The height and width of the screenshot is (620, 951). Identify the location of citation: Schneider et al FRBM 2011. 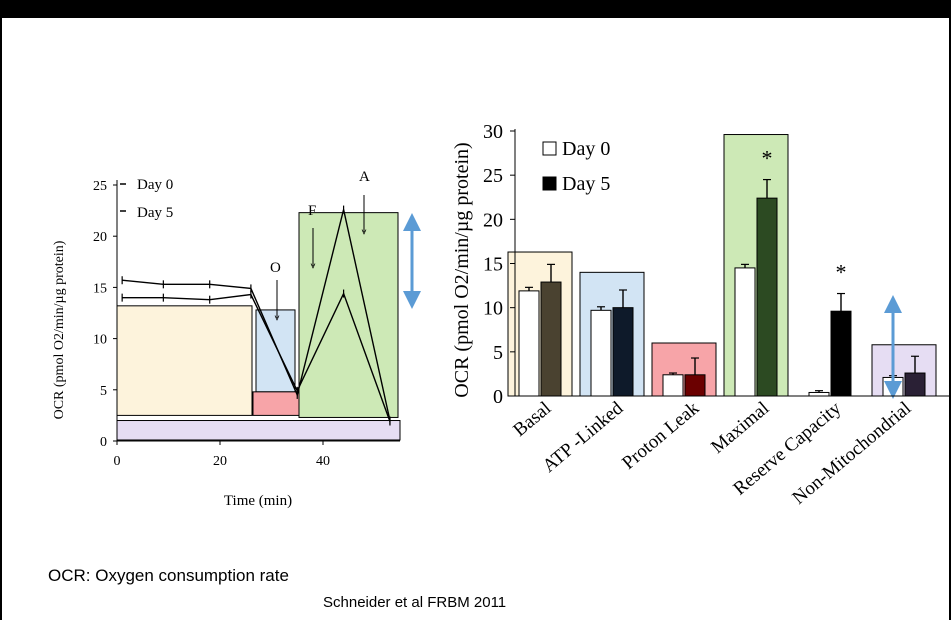
(415, 602).